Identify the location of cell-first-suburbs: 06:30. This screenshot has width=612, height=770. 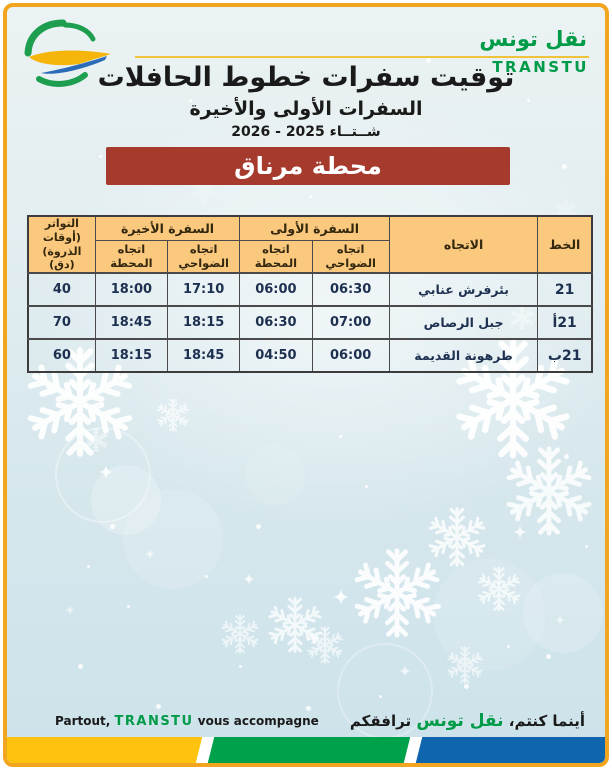
(350, 289).